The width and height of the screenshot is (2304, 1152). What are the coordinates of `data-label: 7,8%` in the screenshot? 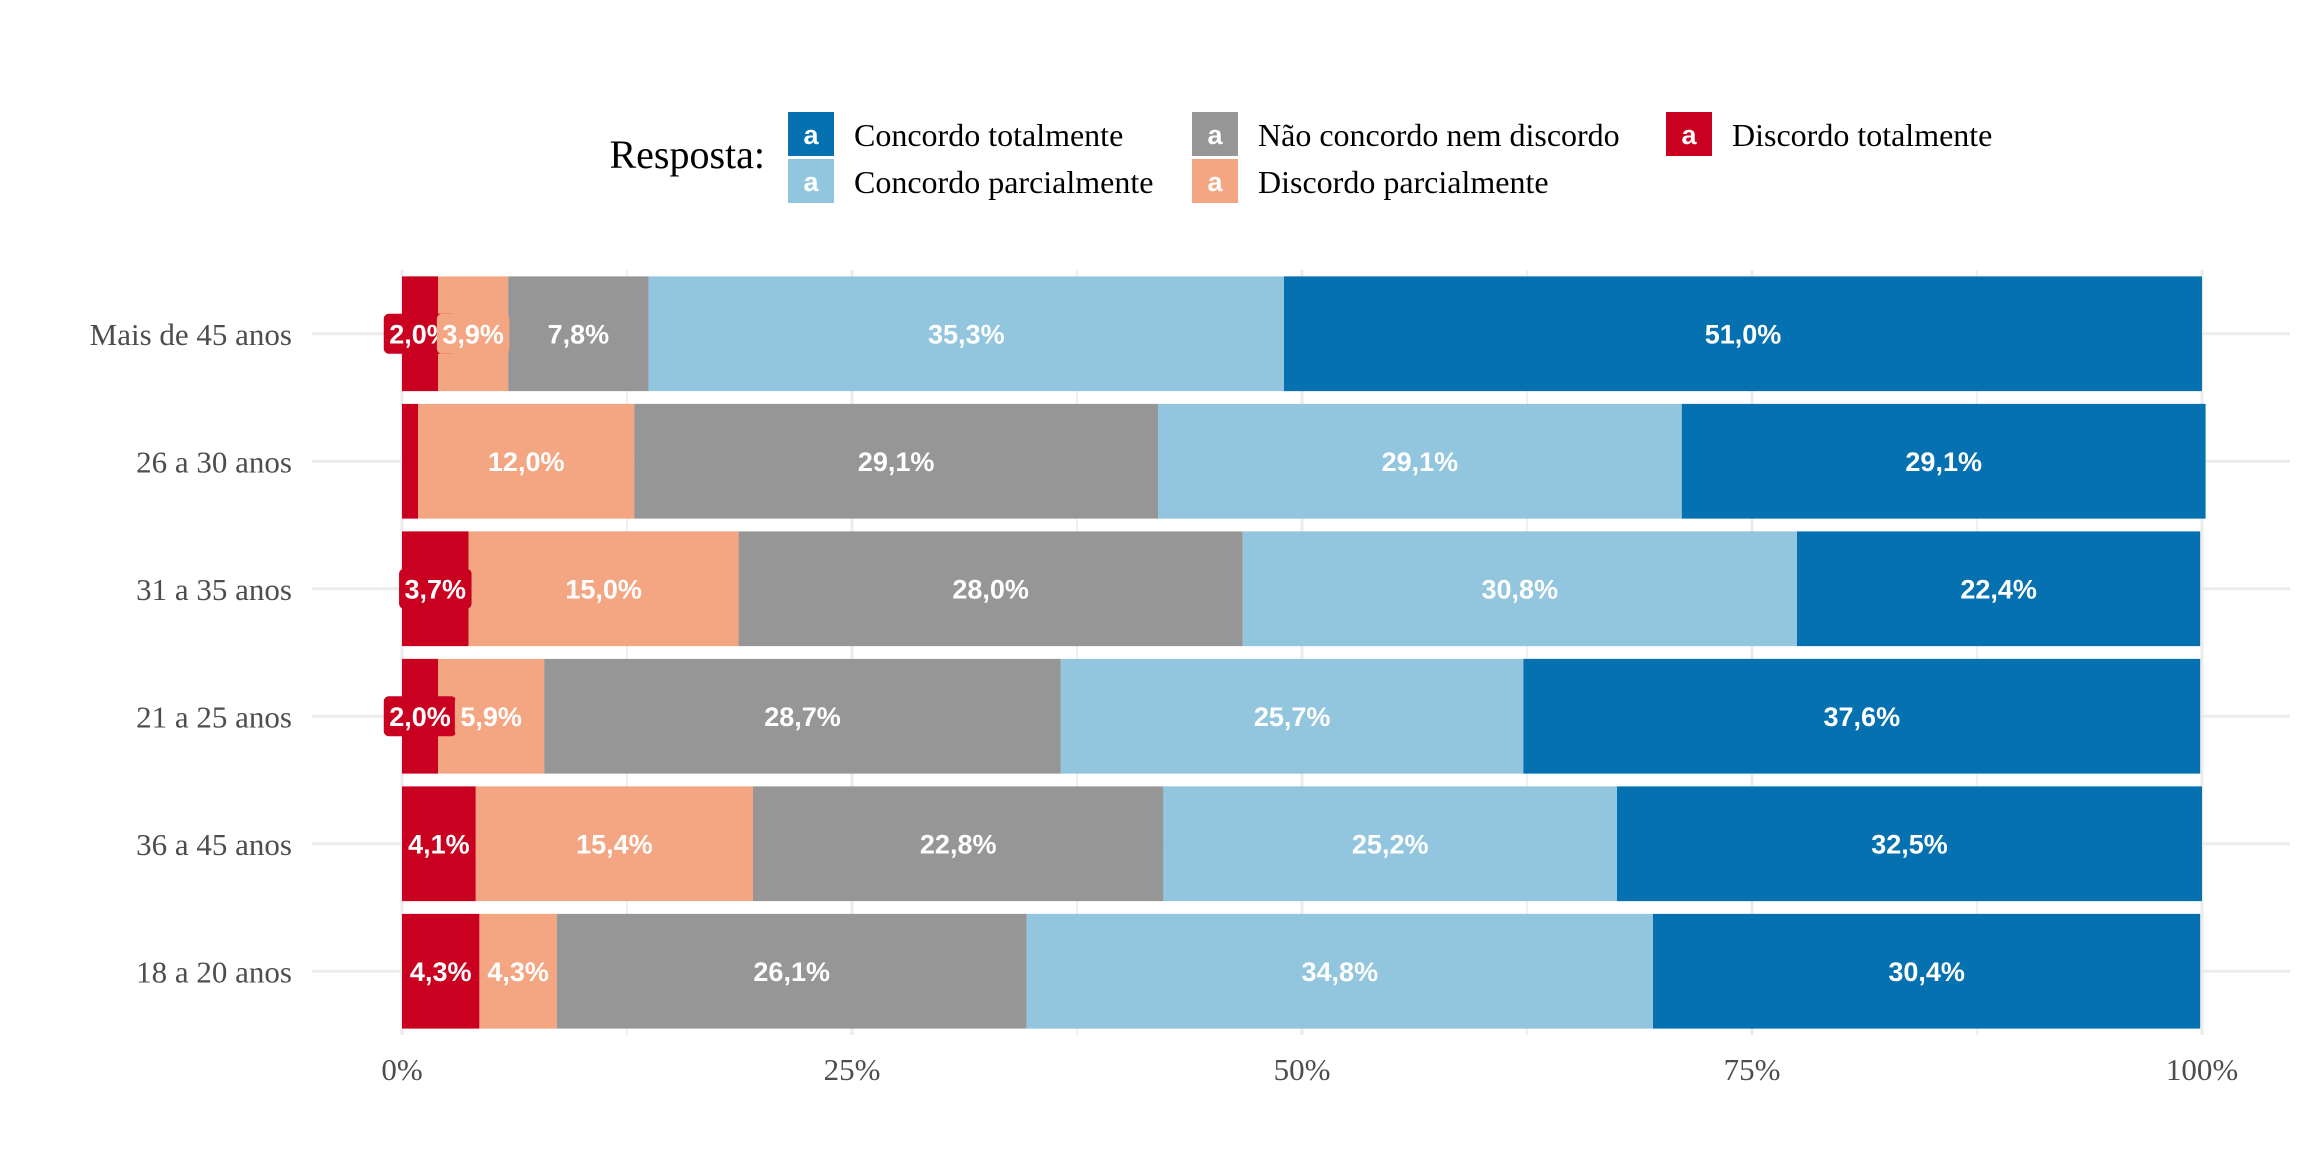 It's located at (579, 334).